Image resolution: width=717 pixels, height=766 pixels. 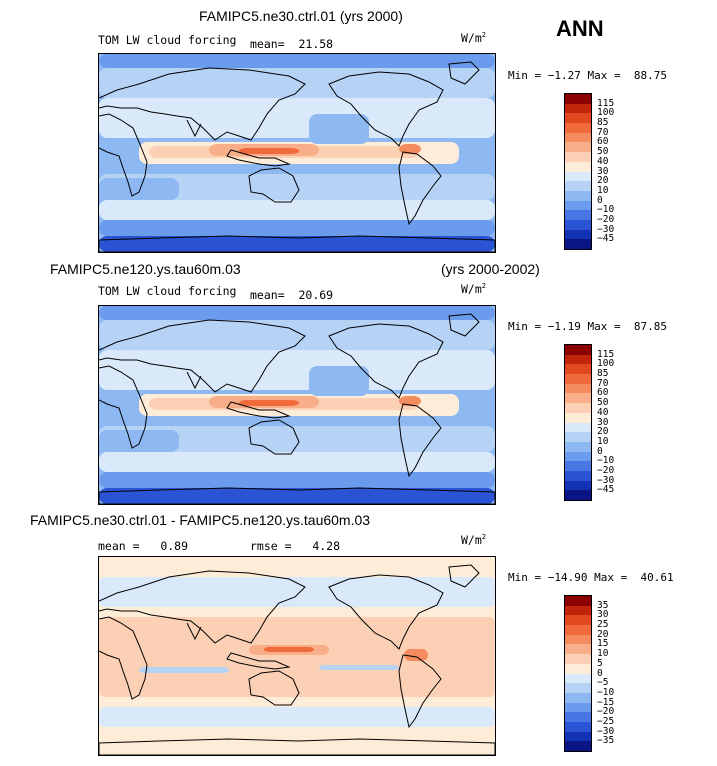 What do you see at coordinates (603, 605) in the screenshot?
I see `colorbar-level-label: 35` at bounding box center [603, 605].